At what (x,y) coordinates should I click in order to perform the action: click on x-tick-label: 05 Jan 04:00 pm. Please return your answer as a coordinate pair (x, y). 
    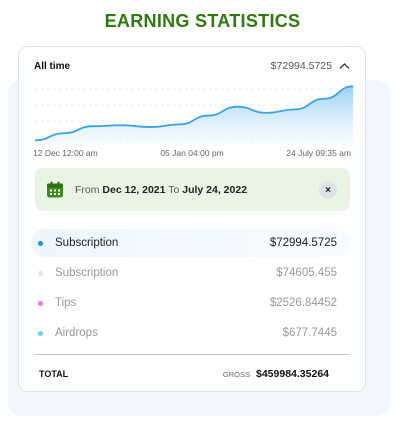
    Looking at the image, I should click on (192, 153).